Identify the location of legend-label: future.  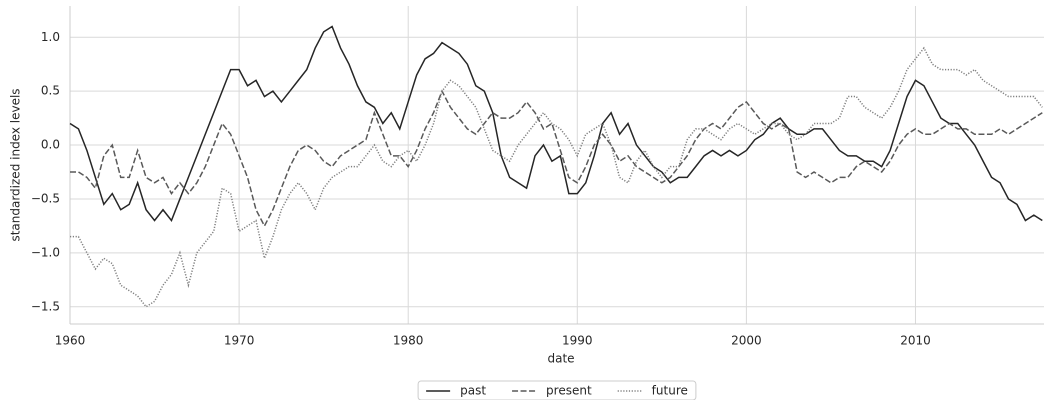
(670, 391).